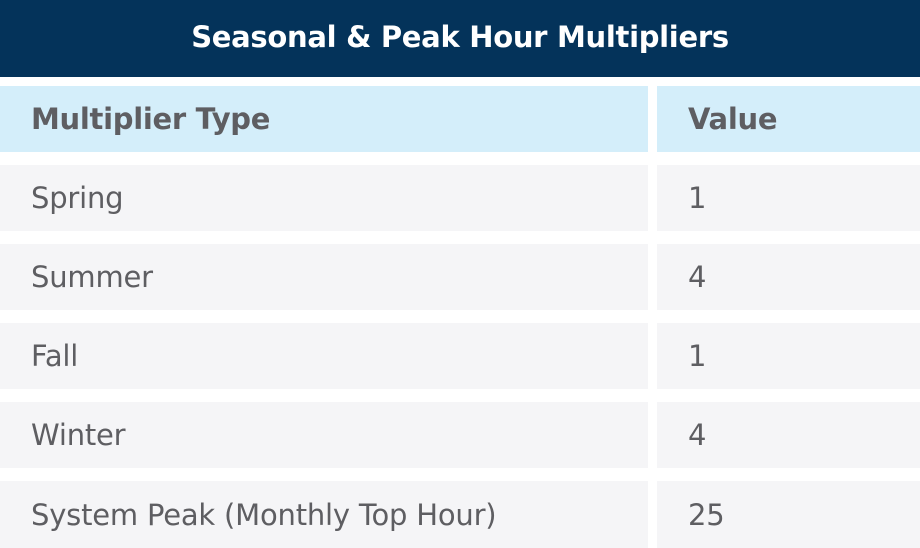  Describe the element at coordinates (324, 435) in the screenshot. I see `cell-multiplier-type: Winter` at that location.